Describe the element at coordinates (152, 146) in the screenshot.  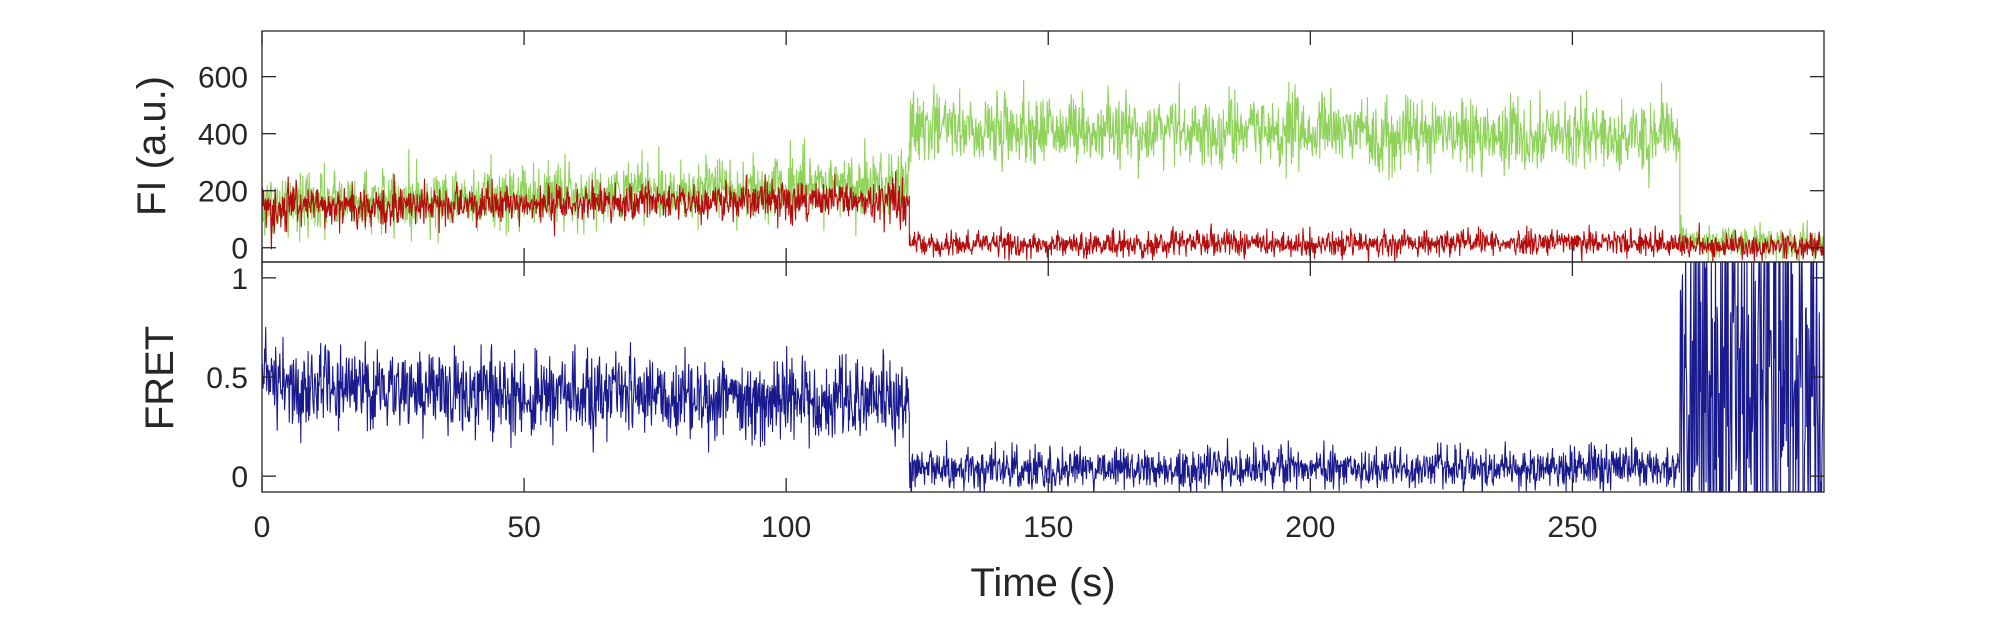
I see `intensity-y-axis-label: FI (a.u.)` at that location.